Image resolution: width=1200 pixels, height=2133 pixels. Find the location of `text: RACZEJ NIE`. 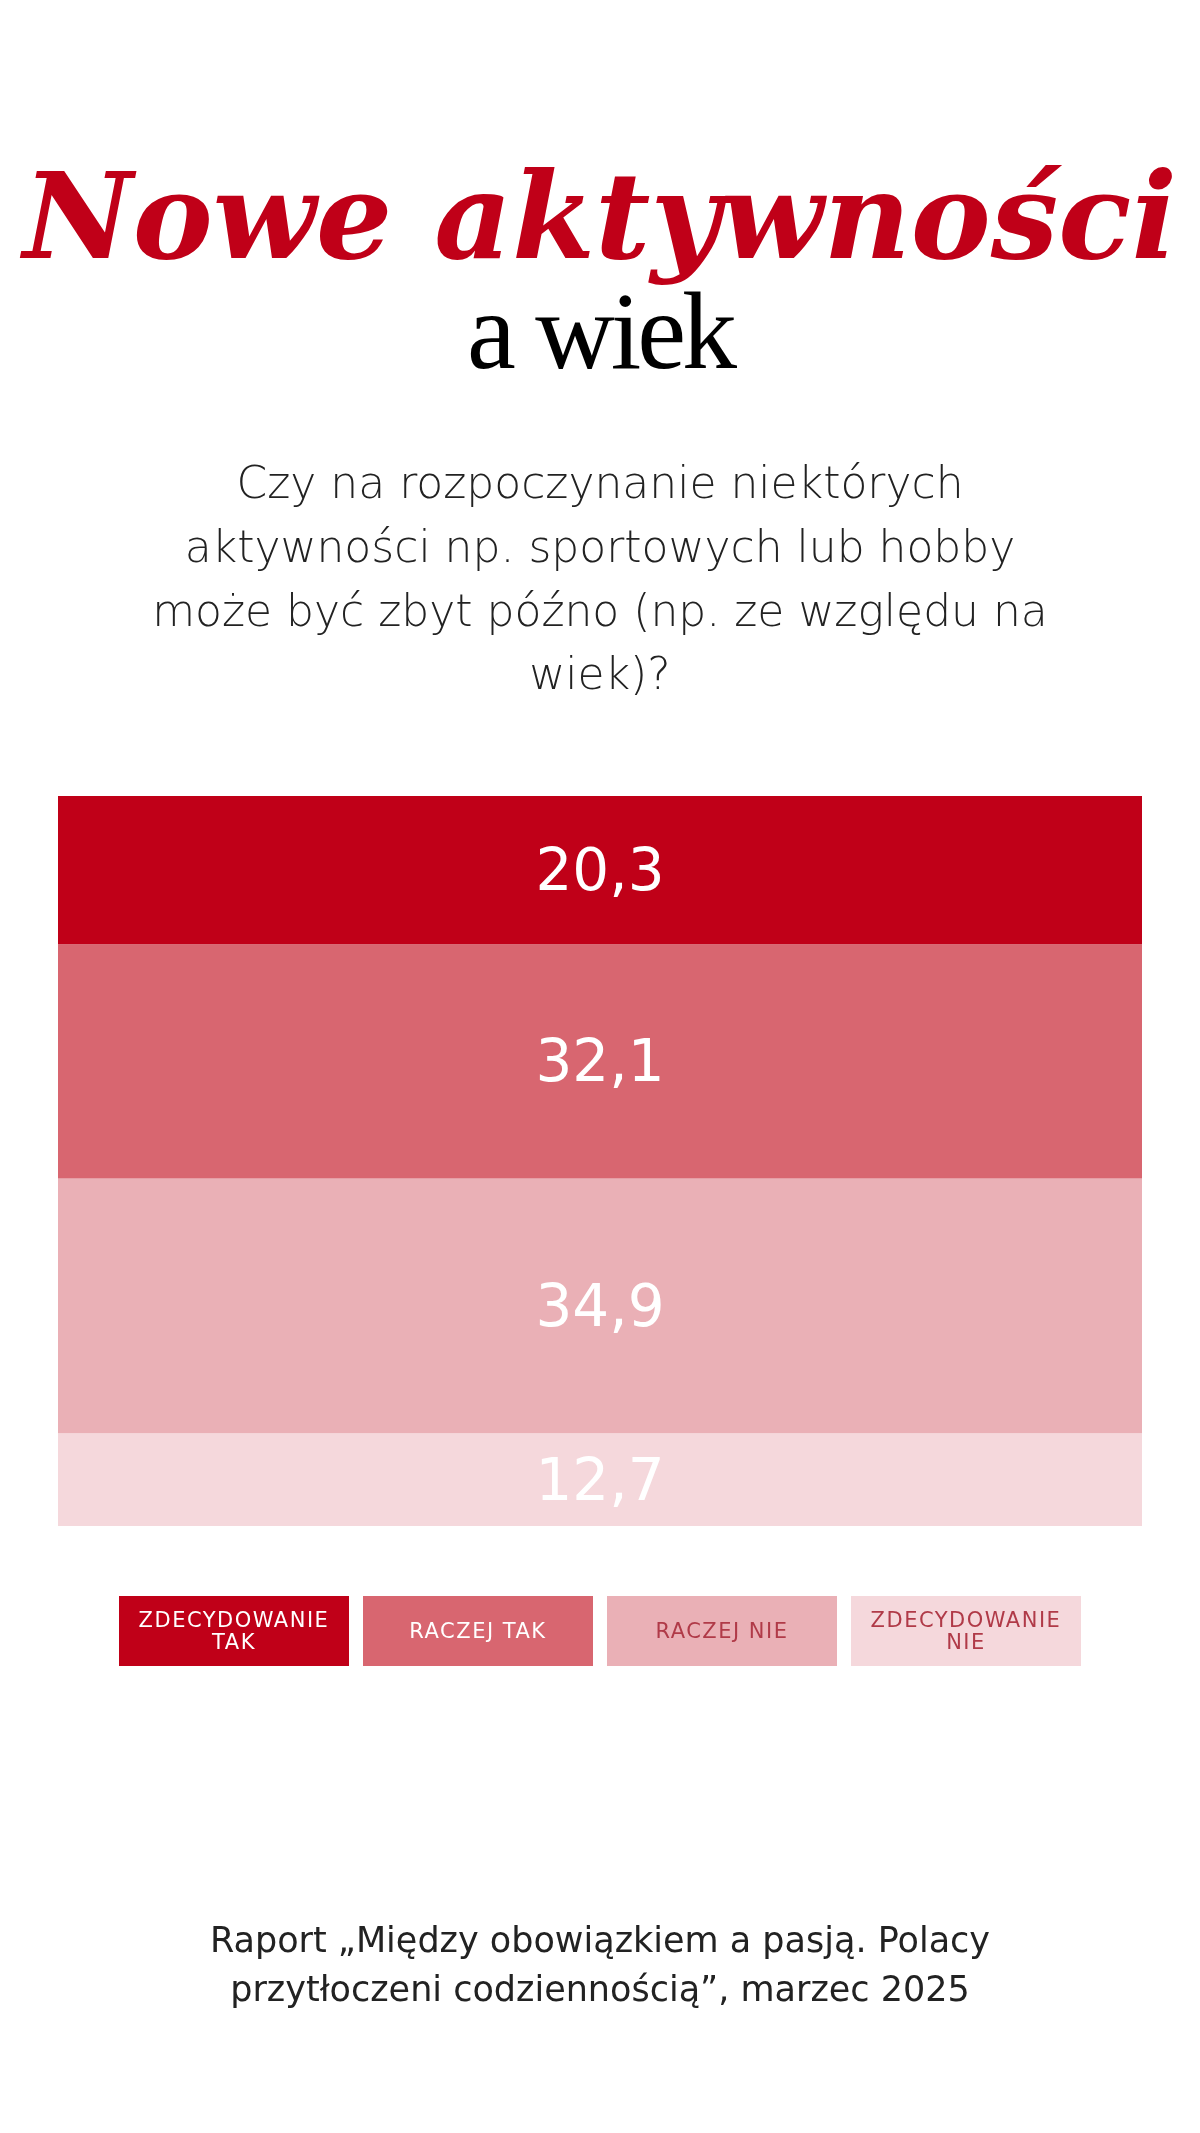

text: RACZEJ NIE is located at coordinates (722, 1631).